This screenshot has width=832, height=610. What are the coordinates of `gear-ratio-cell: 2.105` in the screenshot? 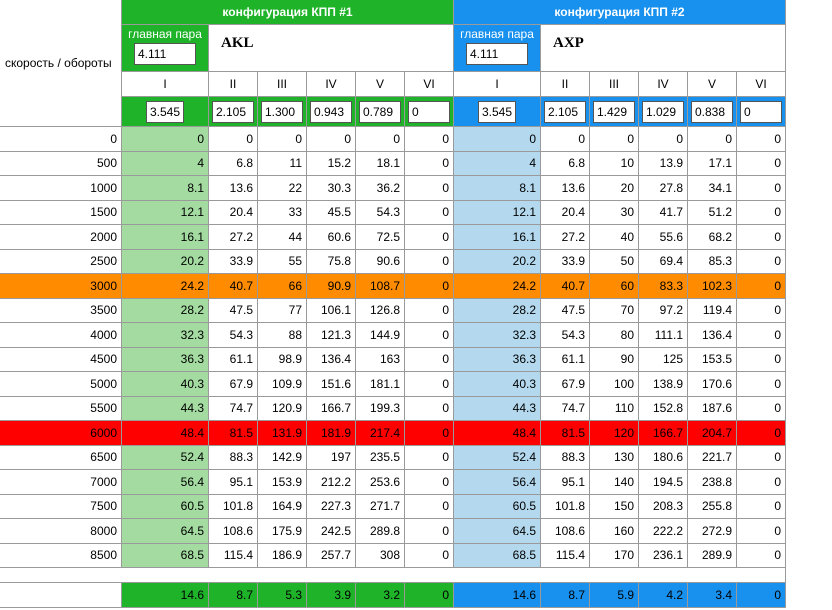 It's located at (233, 112).